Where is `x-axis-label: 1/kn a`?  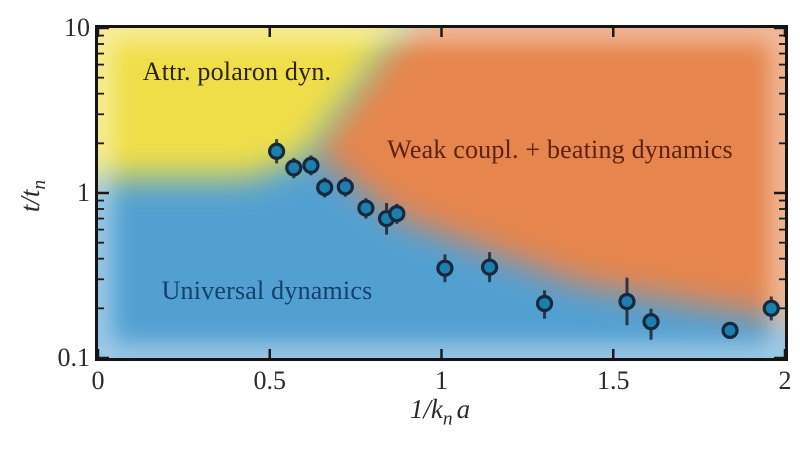 x-axis-label: 1/kn a is located at coordinates (440, 412).